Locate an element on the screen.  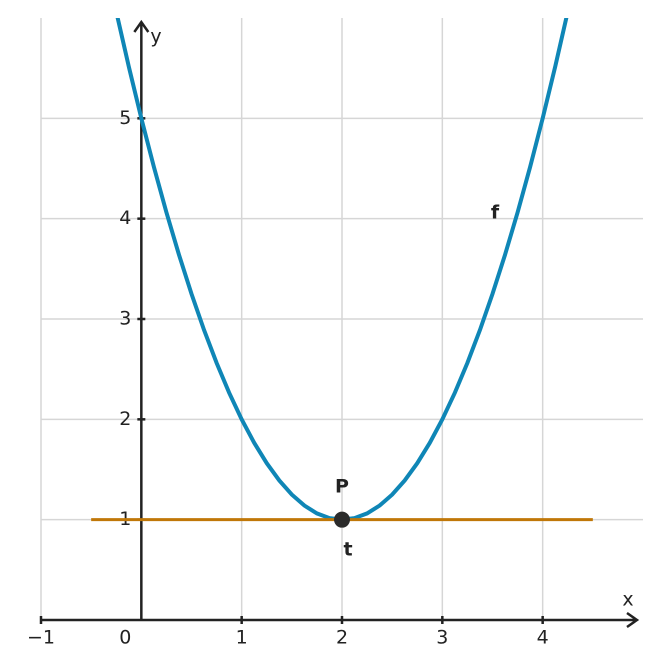
x-tick-label: 0 is located at coordinates (125, 638).